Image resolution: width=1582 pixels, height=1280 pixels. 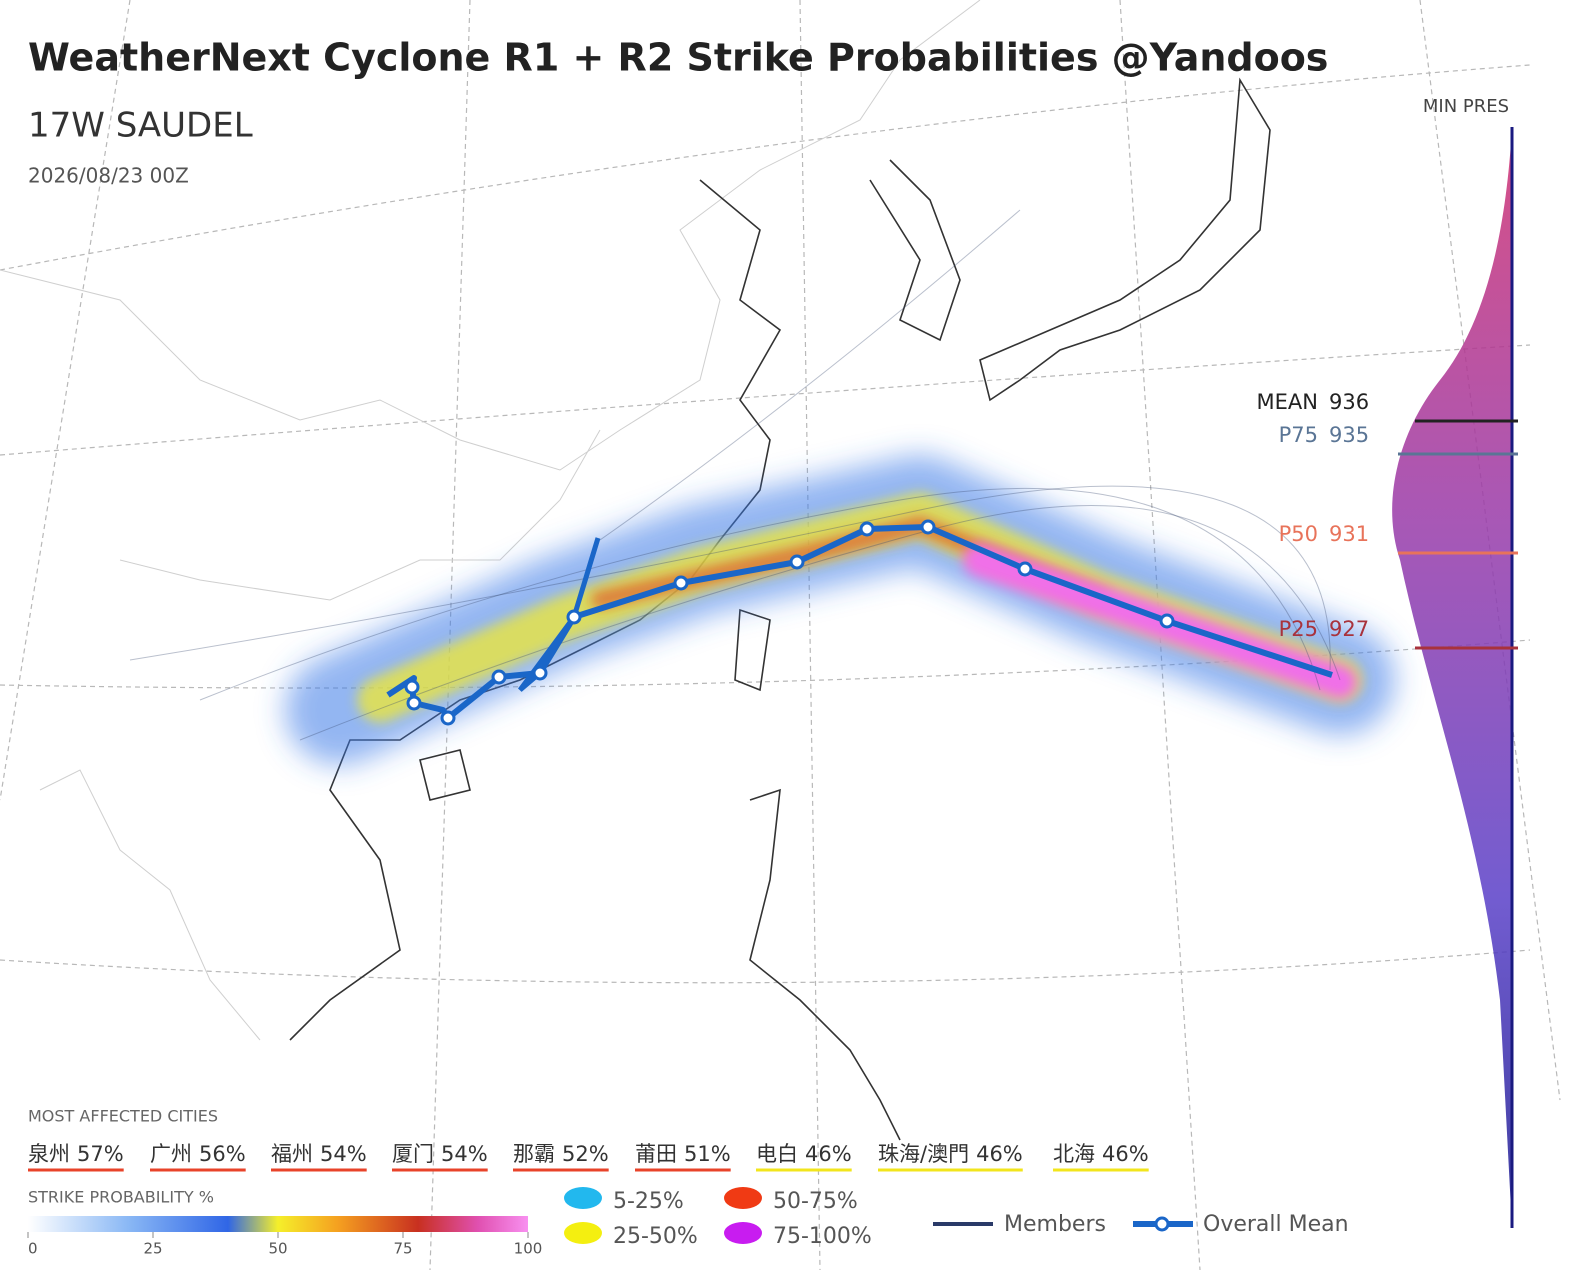 I want to click on city-name: 福州, so click(x=292, y=1154).